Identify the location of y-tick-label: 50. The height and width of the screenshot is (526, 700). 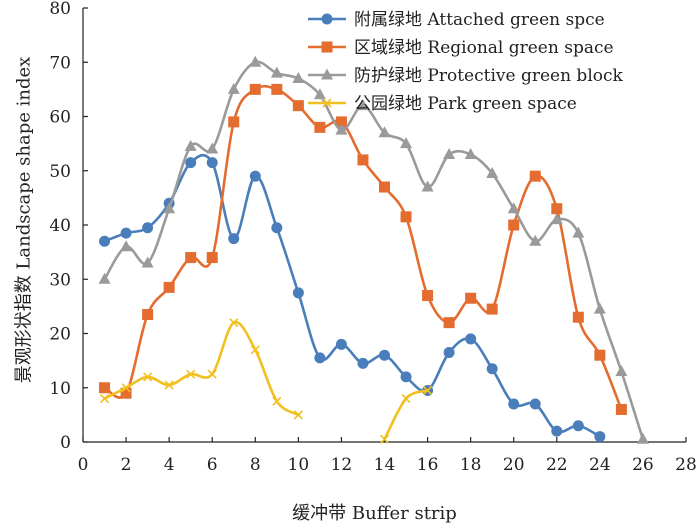
(60, 172).